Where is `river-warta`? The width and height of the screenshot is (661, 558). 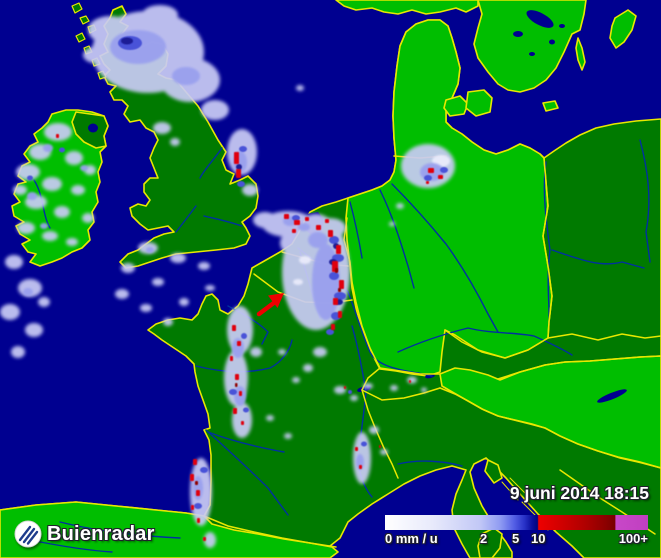
river-warta is located at coordinates (598, 259).